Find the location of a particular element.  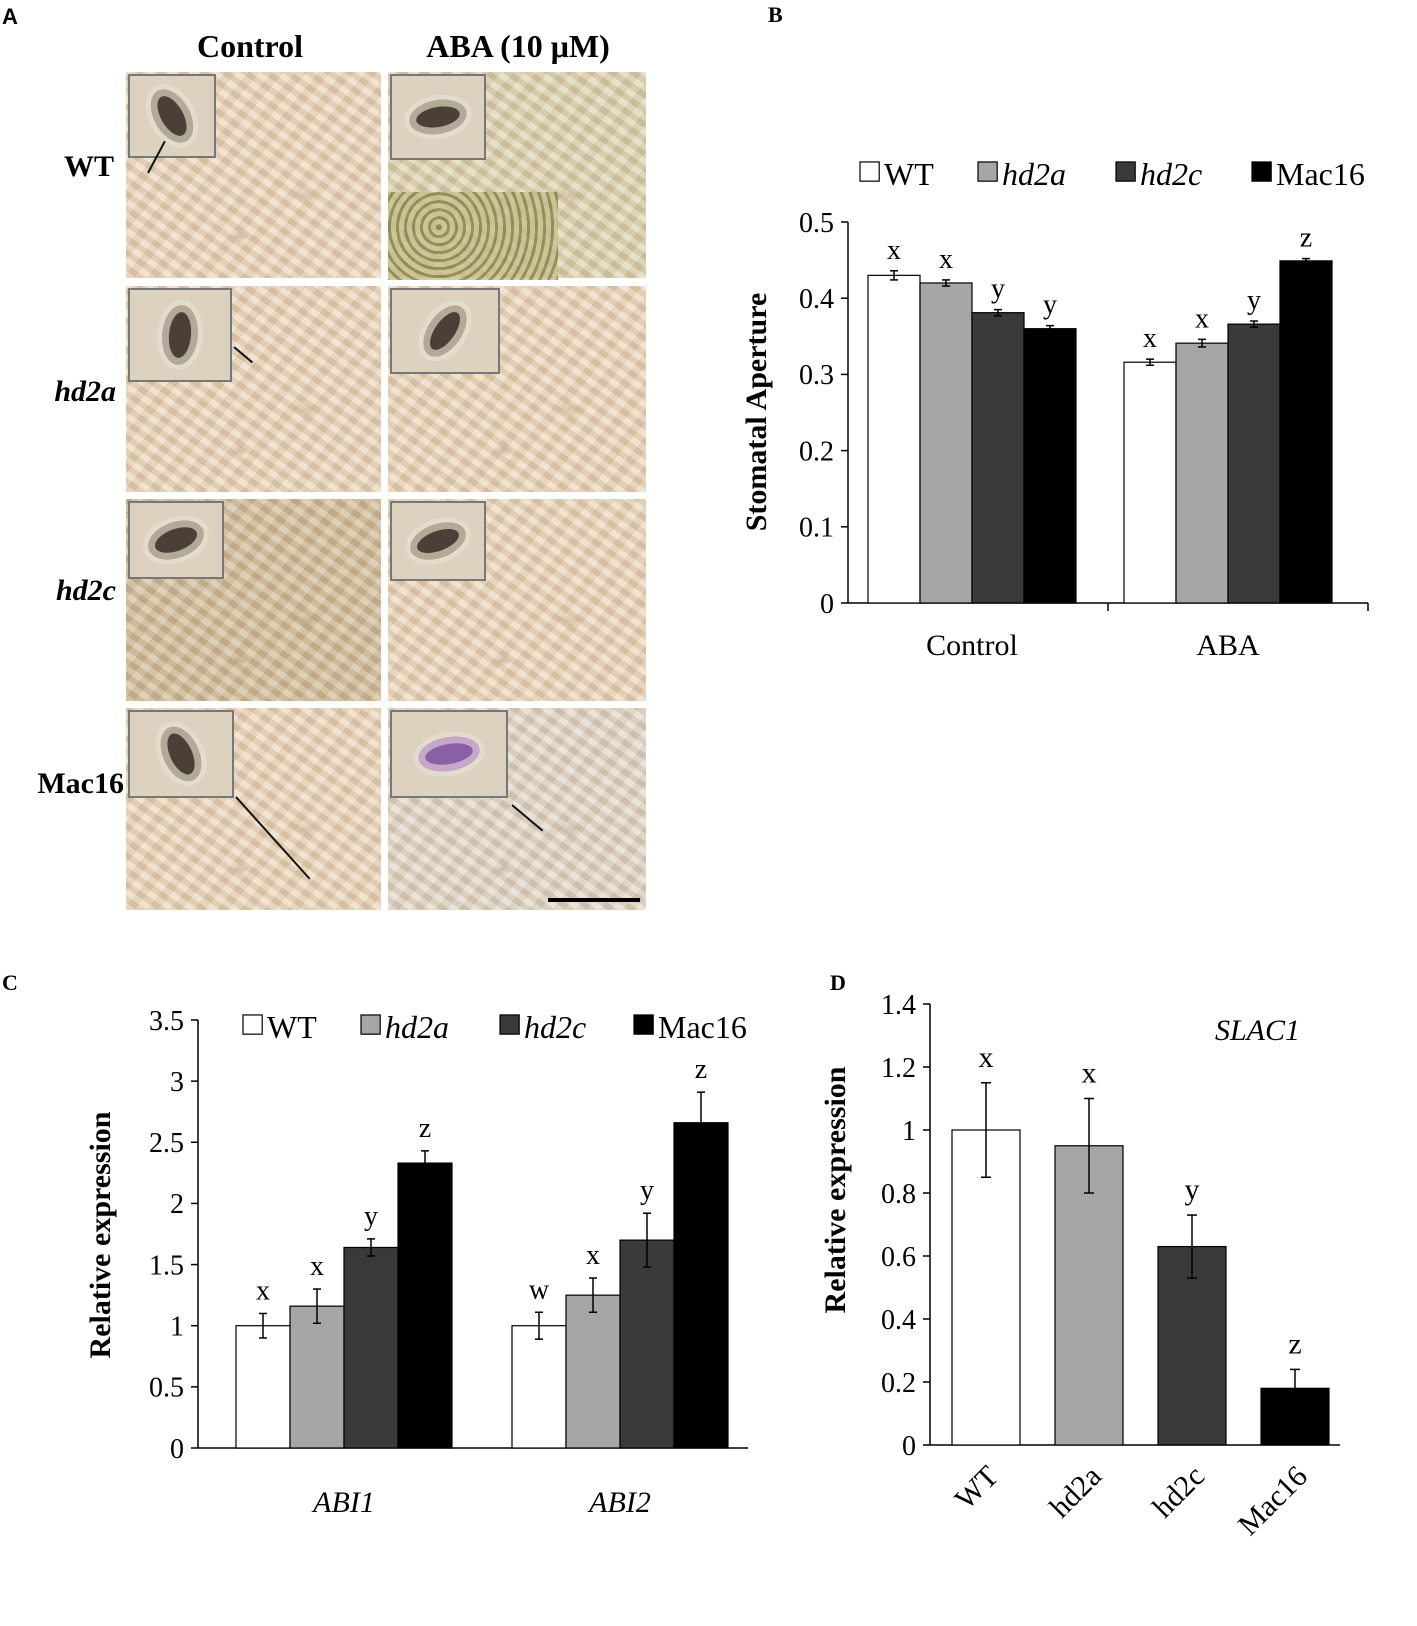

row-label-hd2c: hd2c is located at coordinates (86, 590).